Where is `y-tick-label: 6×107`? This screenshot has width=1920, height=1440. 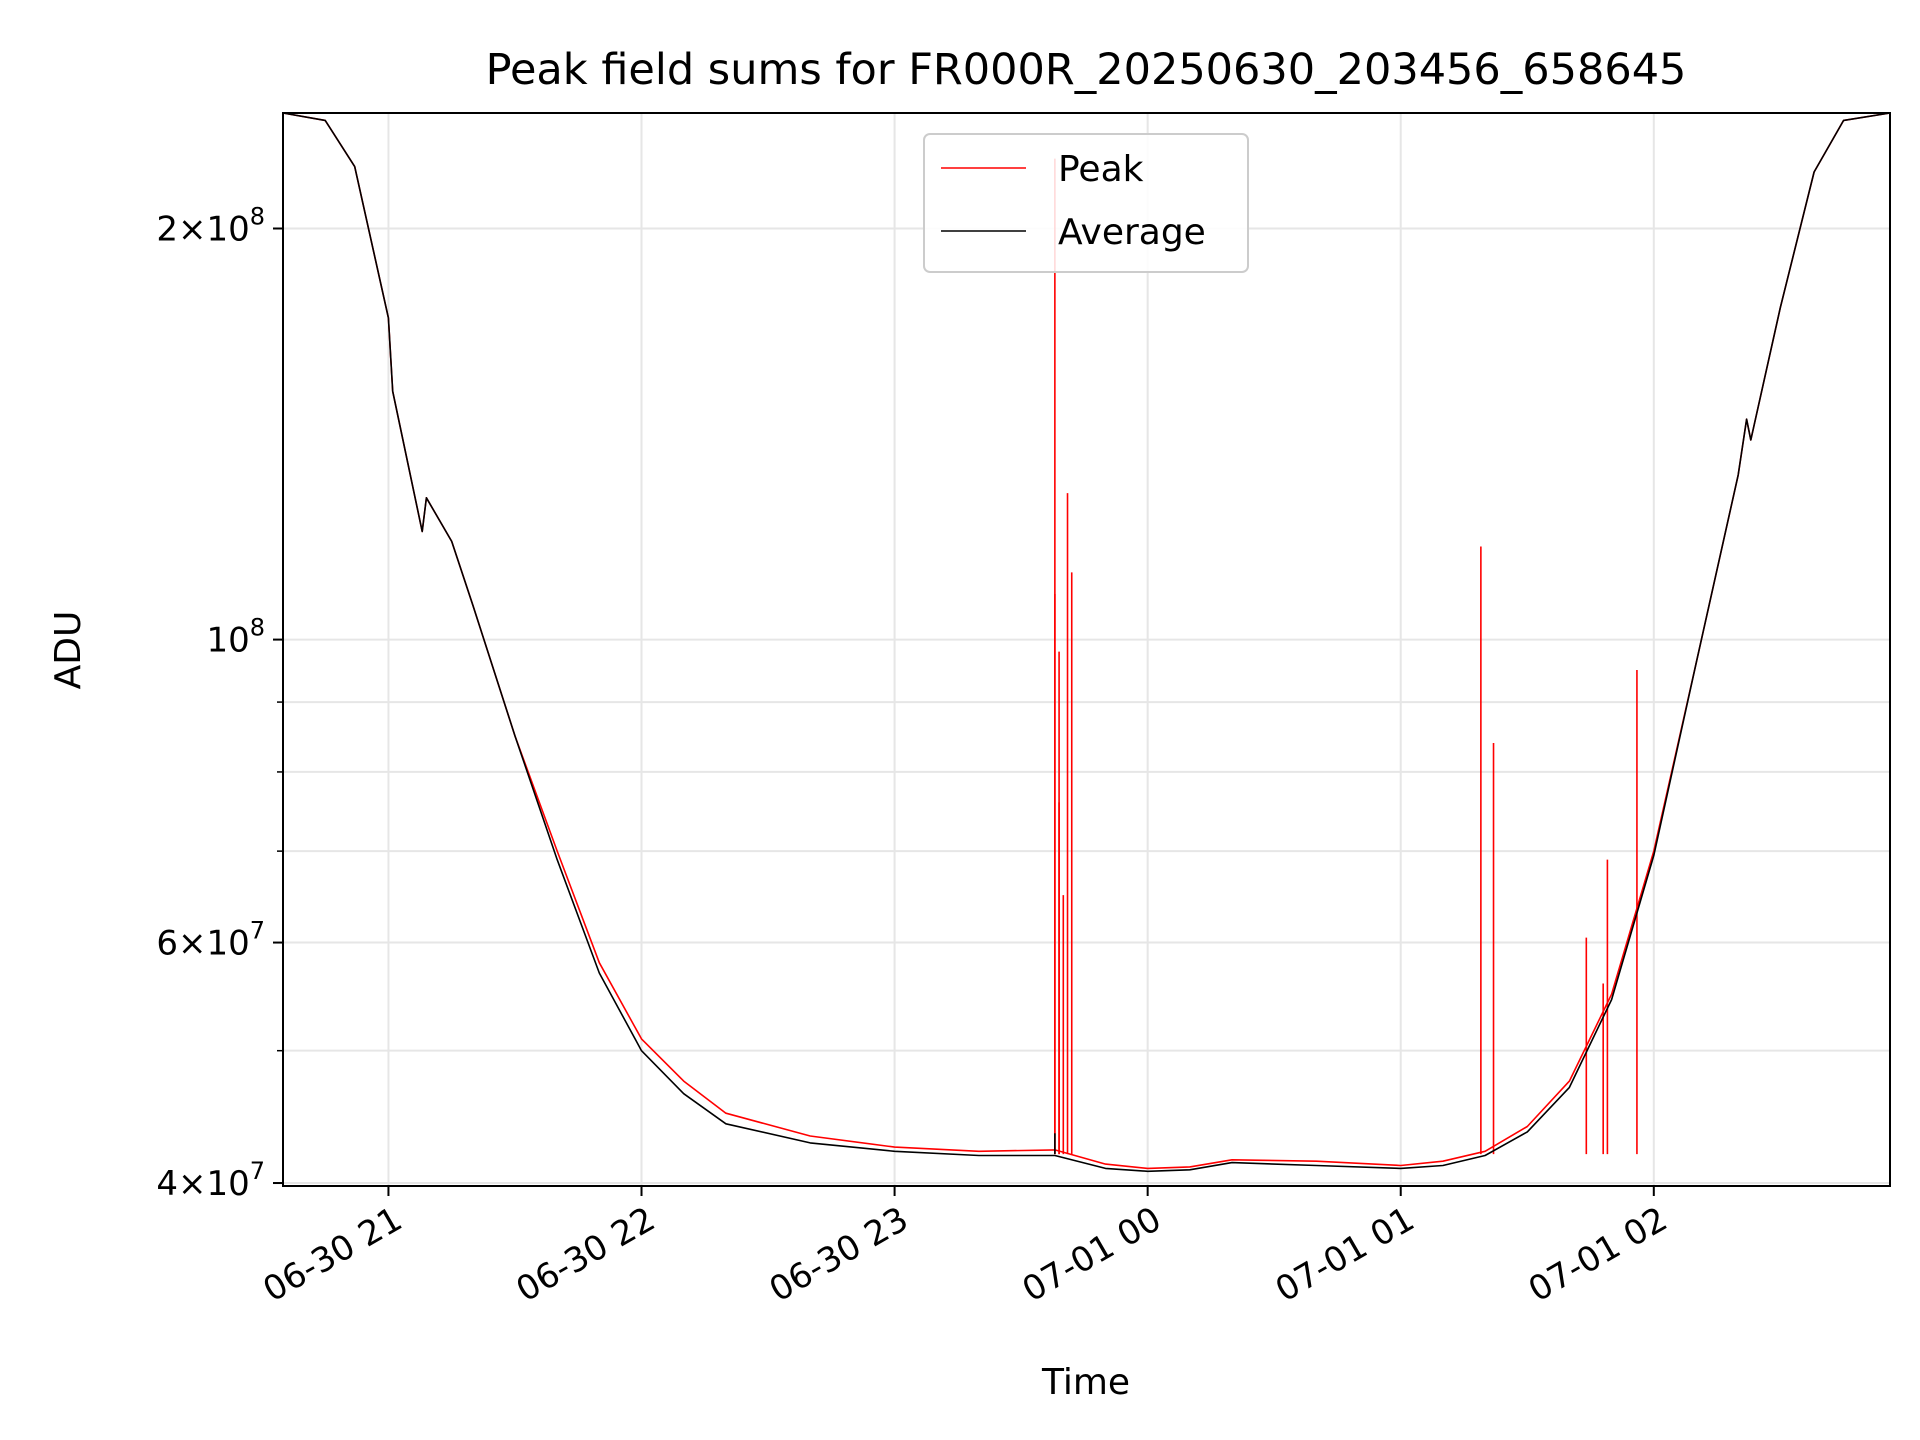
y-tick-label: 6×107 is located at coordinates (210, 940).